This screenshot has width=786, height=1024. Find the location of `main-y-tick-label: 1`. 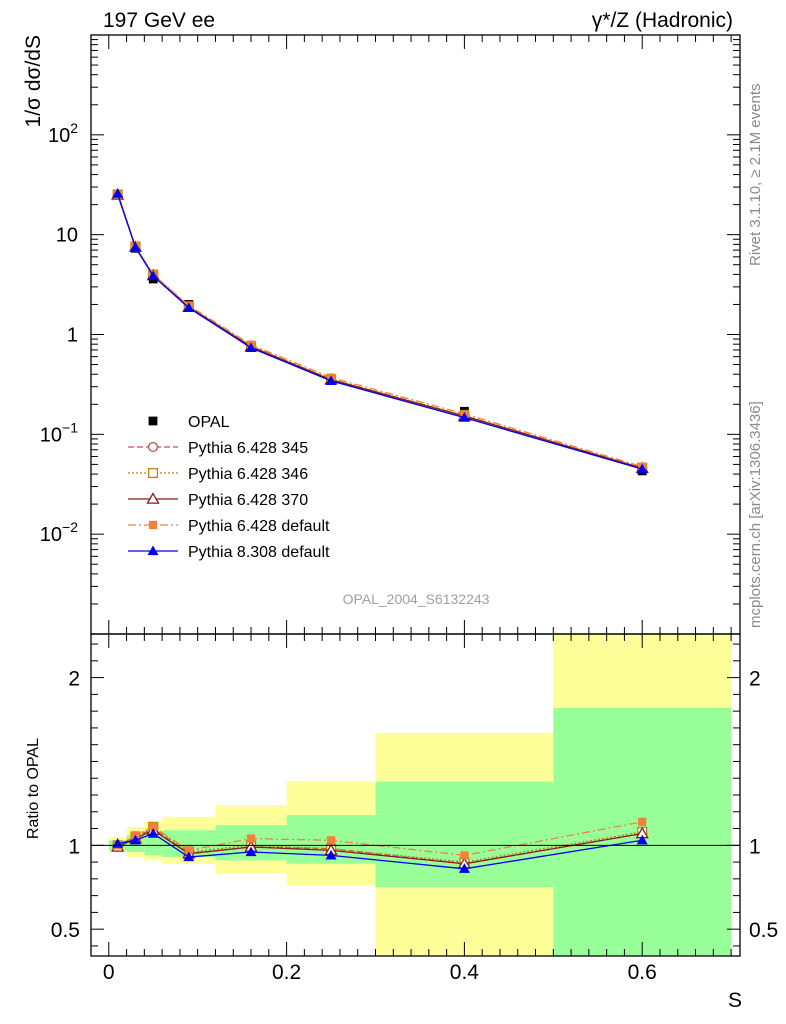

main-y-tick-label: 1 is located at coordinates (72, 336).